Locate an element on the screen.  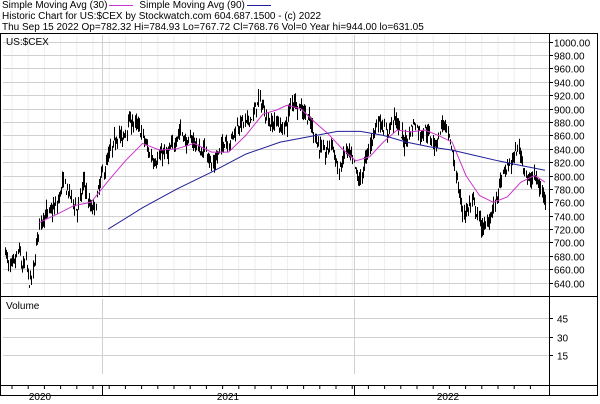
ytick-label-price: 820.00 is located at coordinates (569, 164).